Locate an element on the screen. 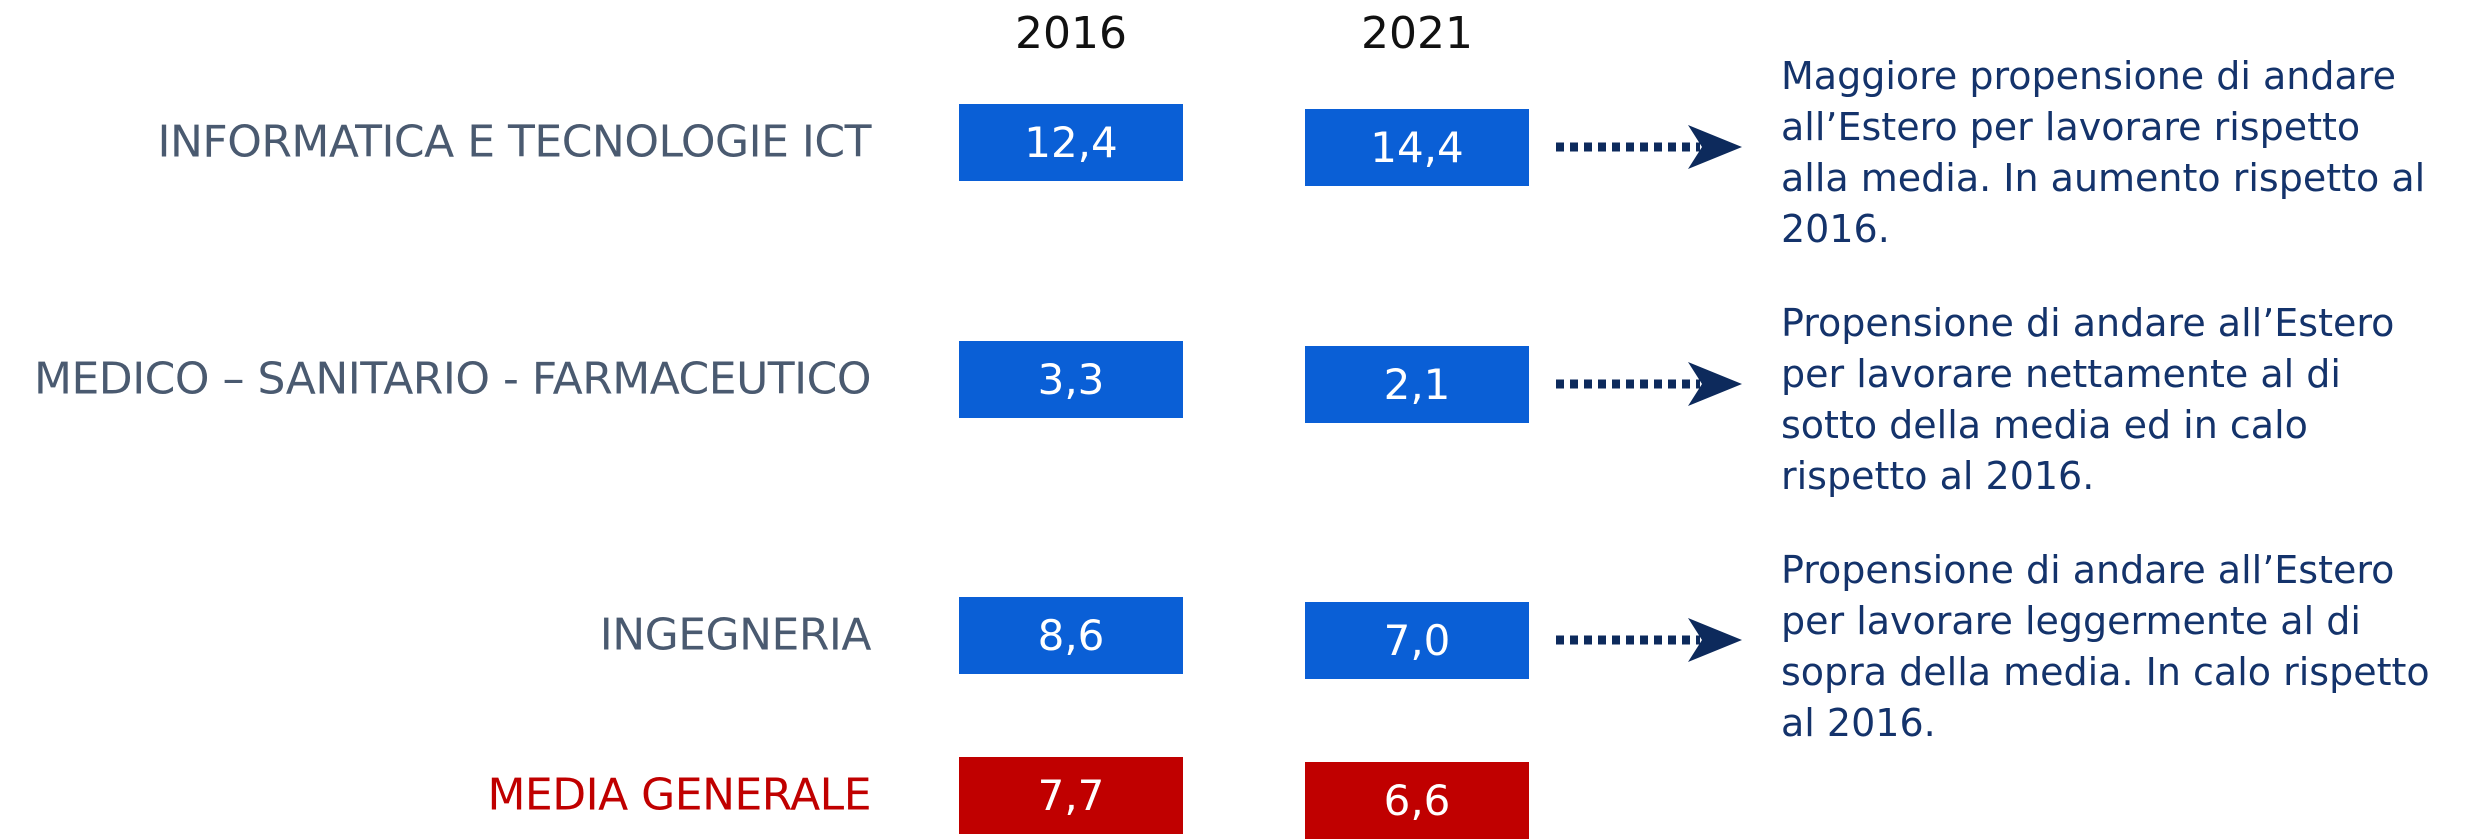 This screenshot has width=2478, height=839. note-line: sotto della media ed in calo is located at coordinates (2044, 425).